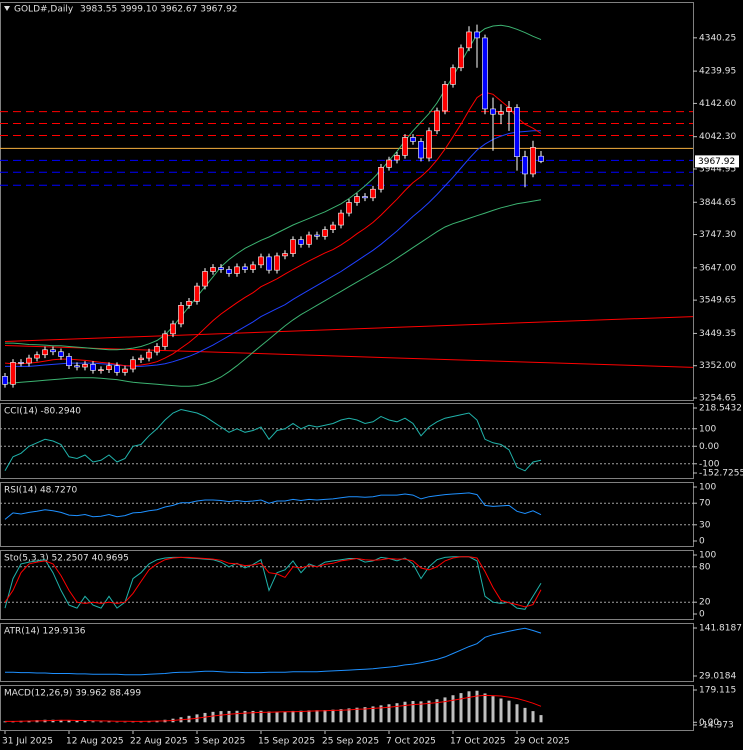  I want to click on menu-triangle, so click(7, 8).